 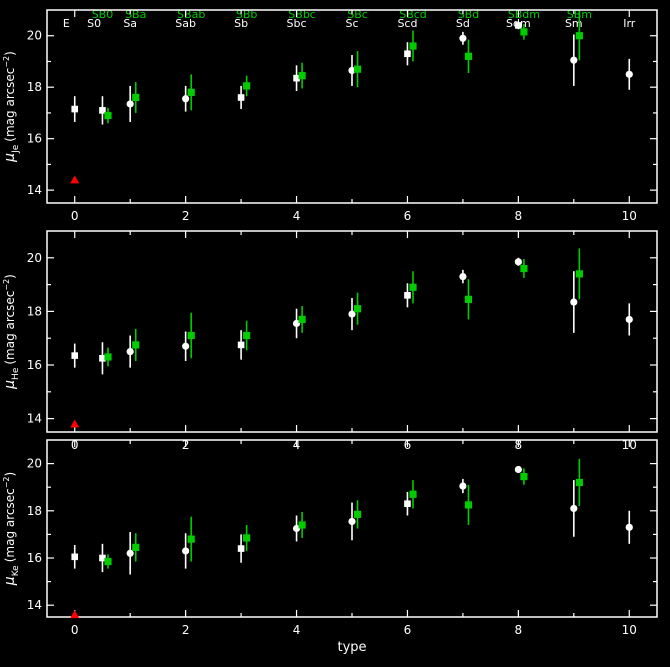 What do you see at coordinates (524, 14) in the screenshot?
I see `type-label-green: SBdm` at bounding box center [524, 14].